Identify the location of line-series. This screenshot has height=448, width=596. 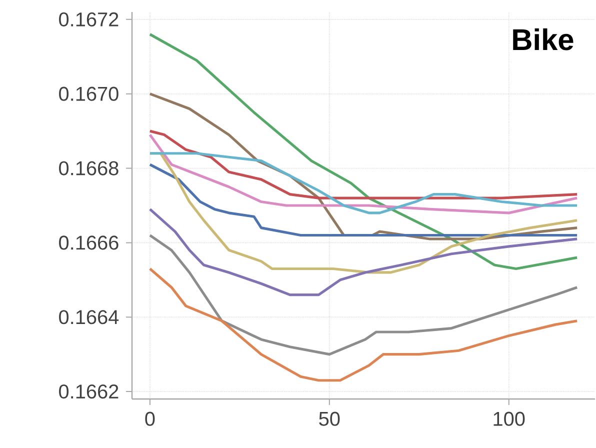
(363, 252).